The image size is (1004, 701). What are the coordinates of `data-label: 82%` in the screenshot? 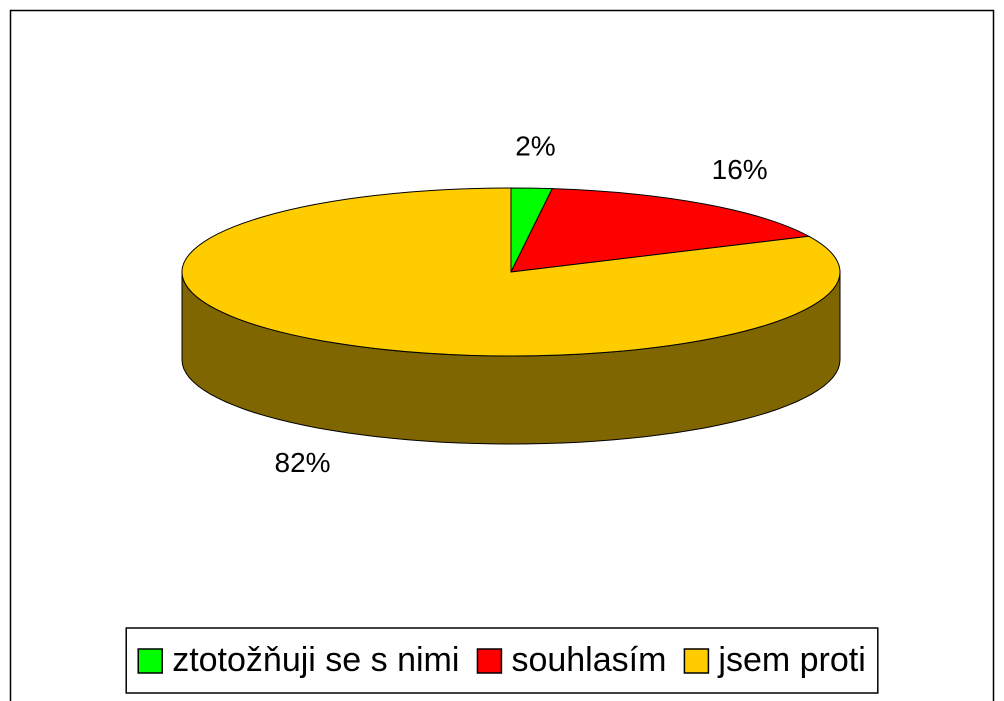 It's located at (303, 462).